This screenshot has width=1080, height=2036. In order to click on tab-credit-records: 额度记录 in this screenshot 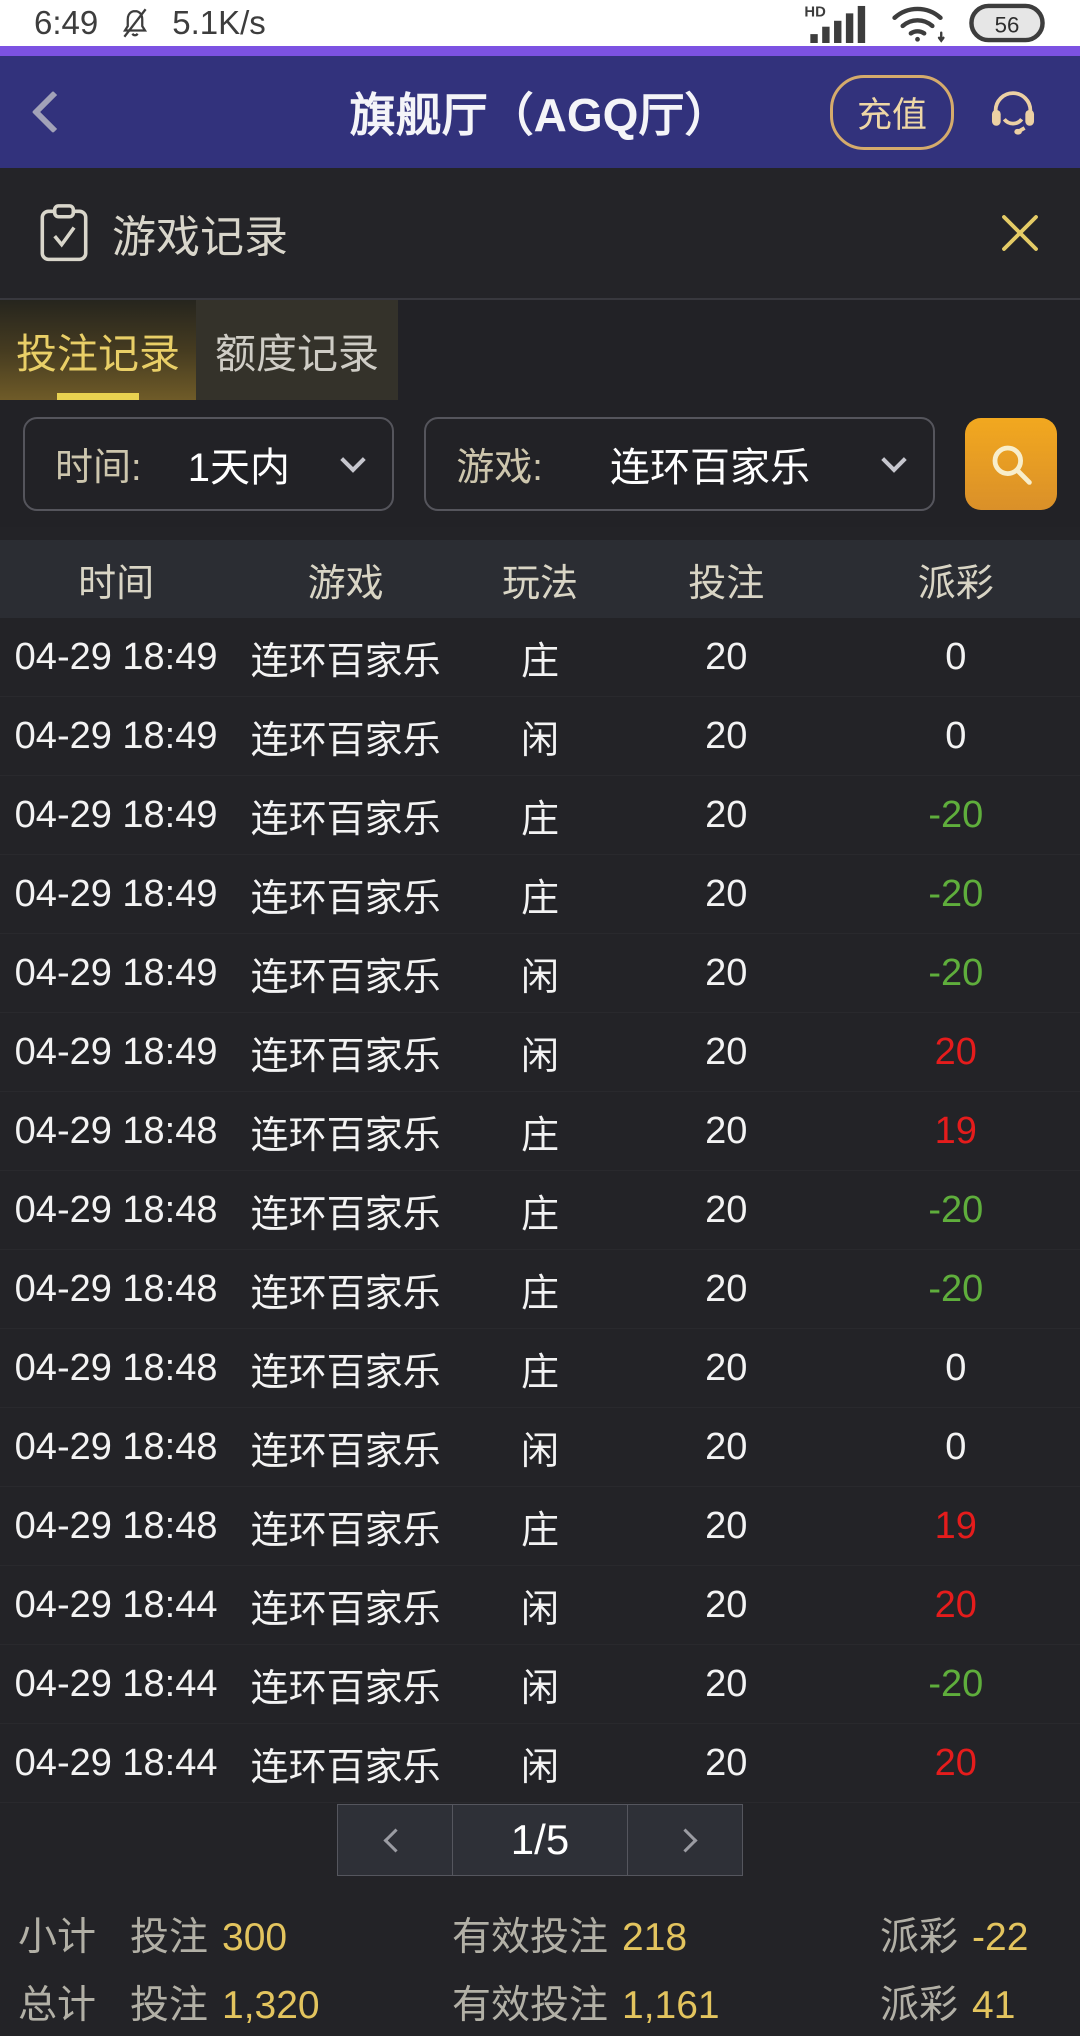, I will do `click(297, 350)`.